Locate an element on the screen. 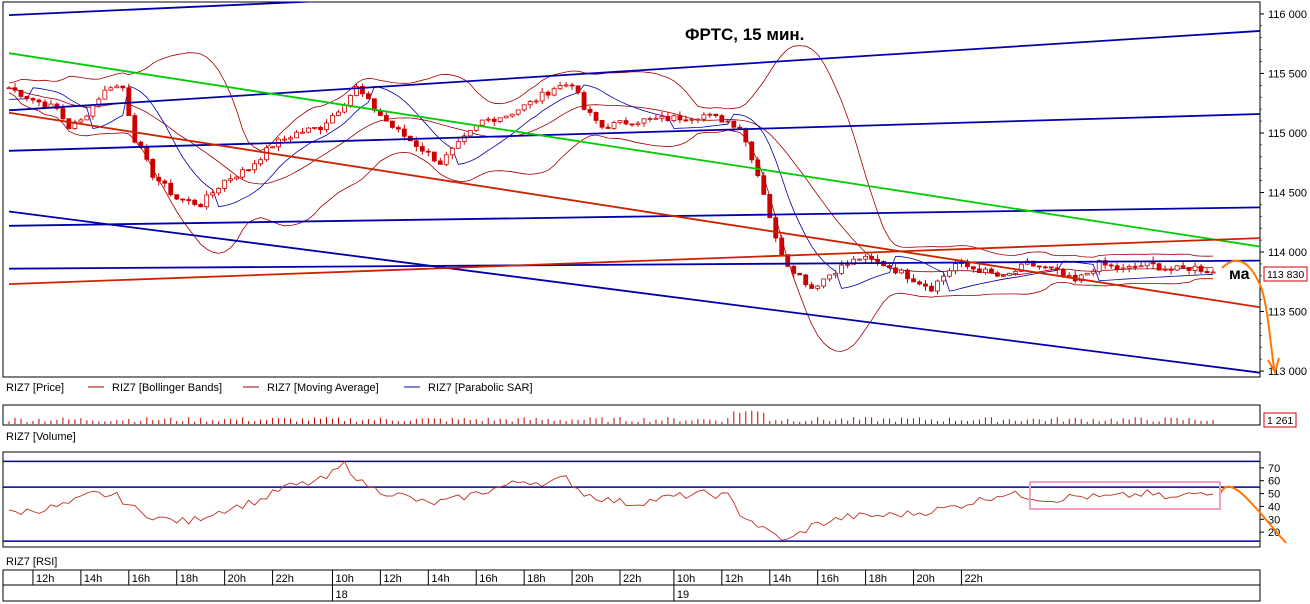 This screenshot has width=1310, height=604. last-price-label: 113 830 is located at coordinates (1285, 275).